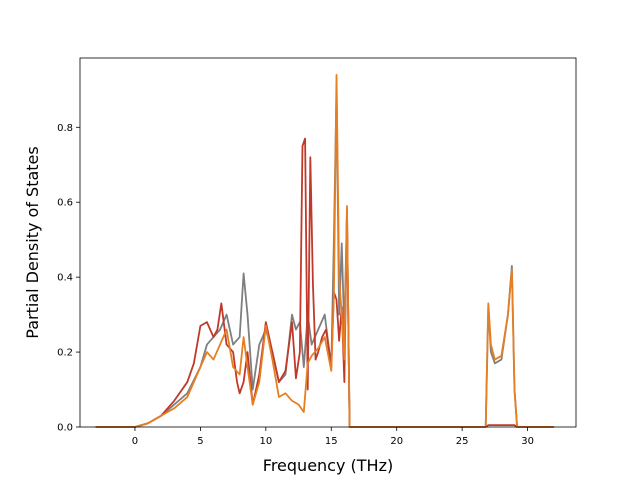 The height and width of the screenshot is (480, 640). What do you see at coordinates (65, 278) in the screenshot?
I see `y-tick-label: 0.4` at bounding box center [65, 278].